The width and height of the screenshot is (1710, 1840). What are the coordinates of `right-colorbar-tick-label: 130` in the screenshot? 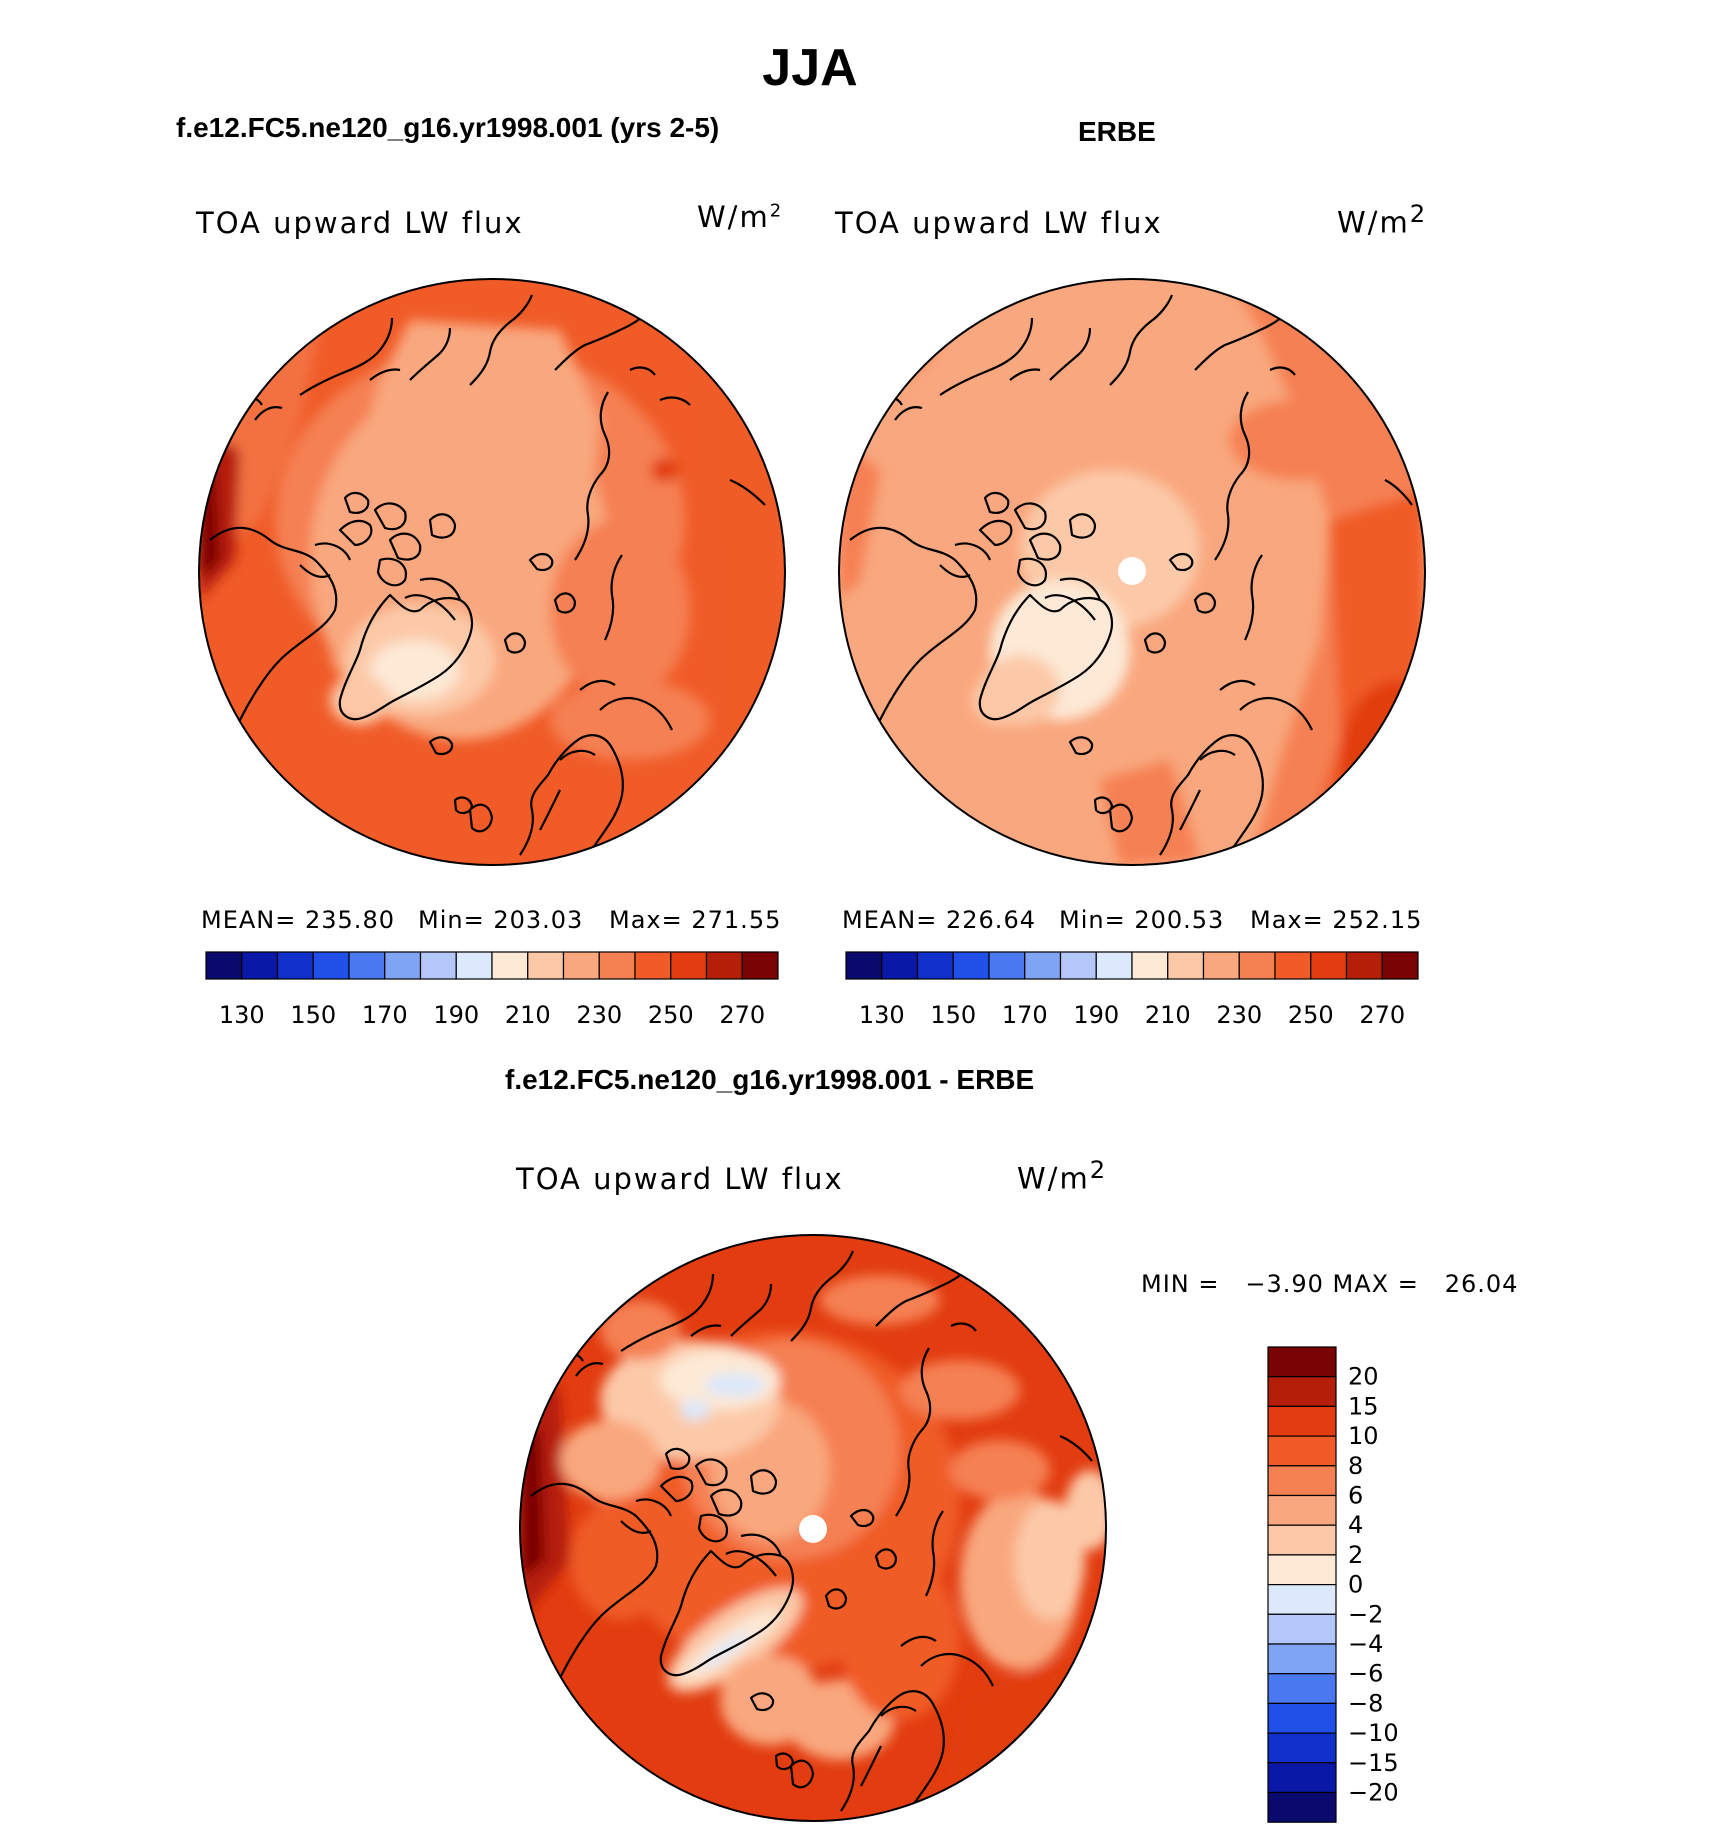 It's located at (882, 1015).